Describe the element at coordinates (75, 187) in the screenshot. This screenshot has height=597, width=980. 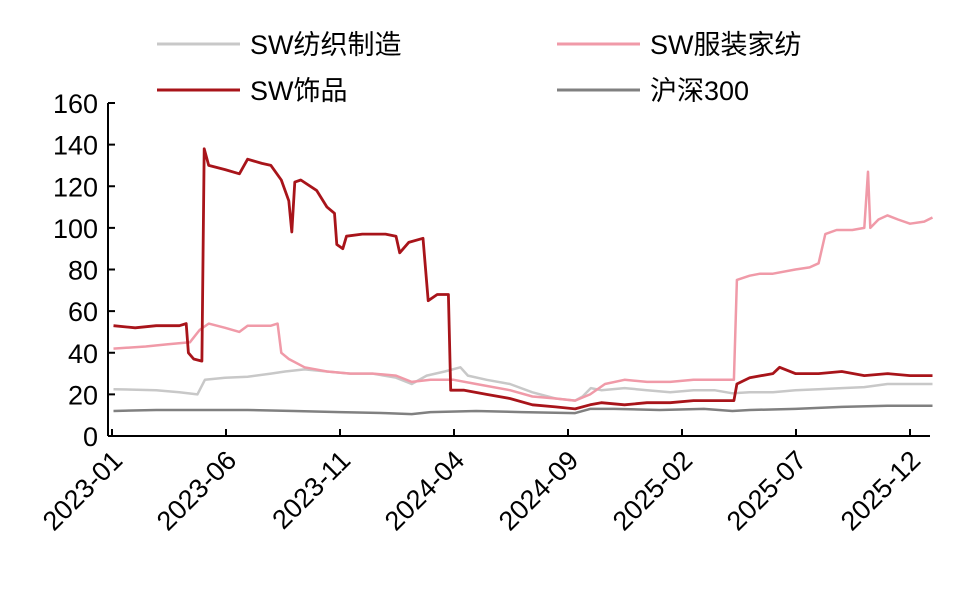
I see `y-tick-label: 120` at that location.